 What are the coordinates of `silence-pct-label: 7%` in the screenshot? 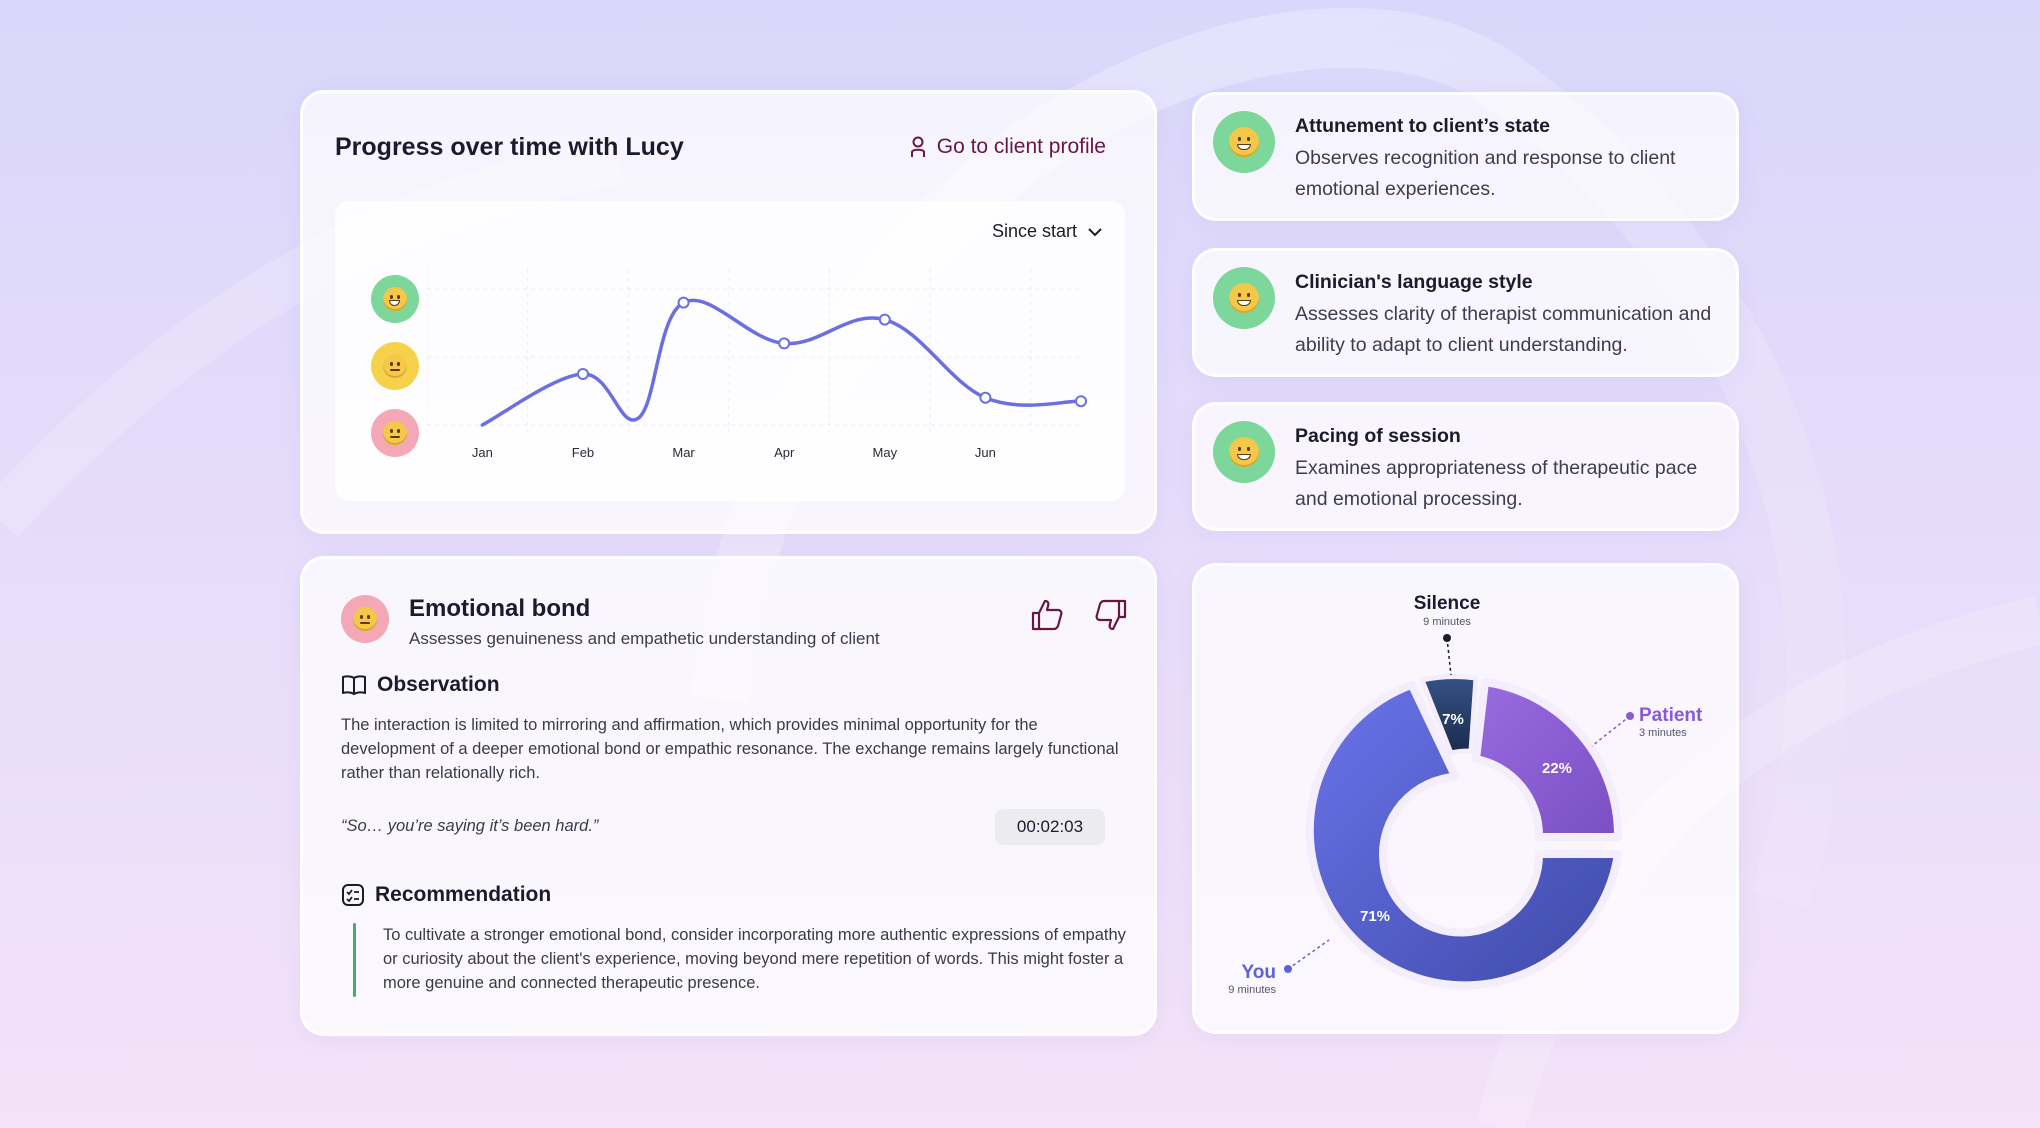 It's located at (1453, 719).